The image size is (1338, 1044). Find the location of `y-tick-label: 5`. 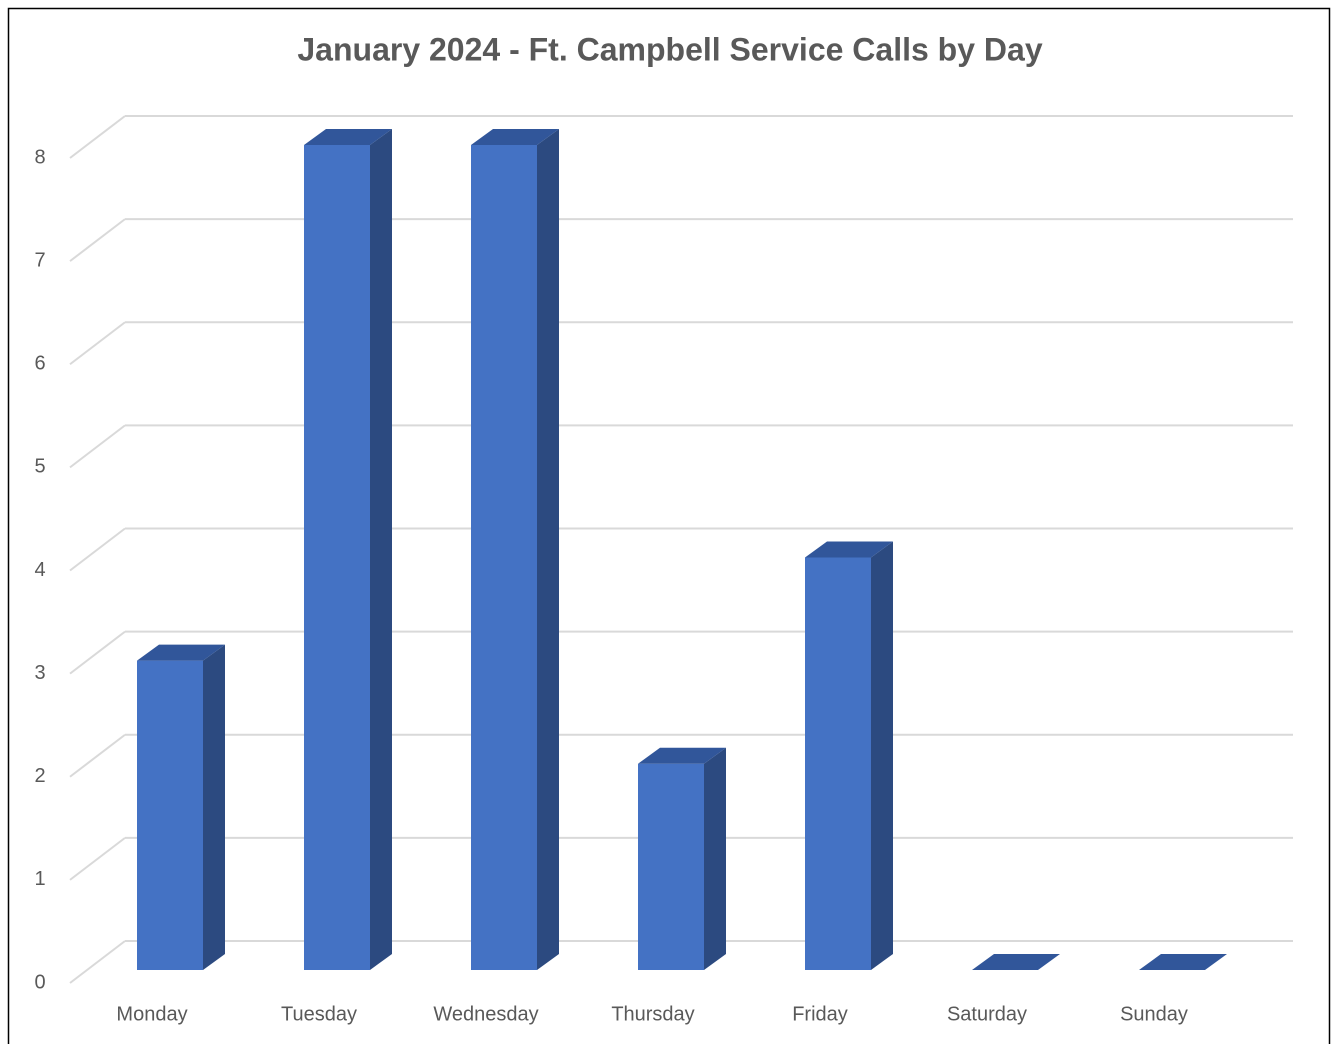

y-tick-label: 5 is located at coordinates (39, 467).